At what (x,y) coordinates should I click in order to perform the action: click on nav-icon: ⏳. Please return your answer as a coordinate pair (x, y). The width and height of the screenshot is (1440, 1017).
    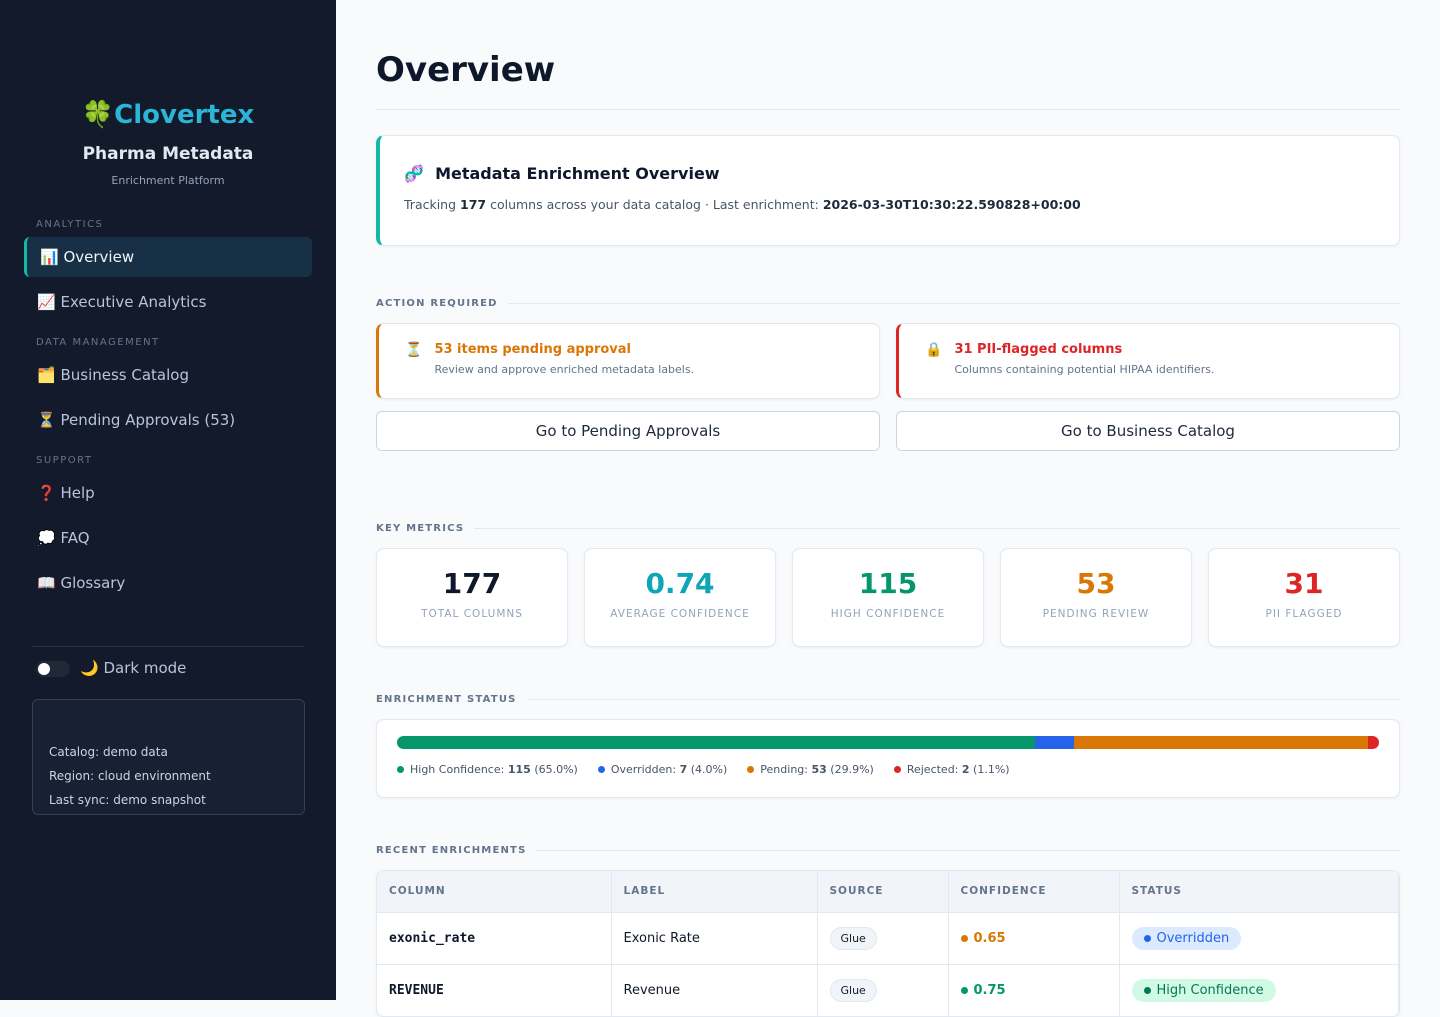
    Looking at the image, I should click on (46, 420).